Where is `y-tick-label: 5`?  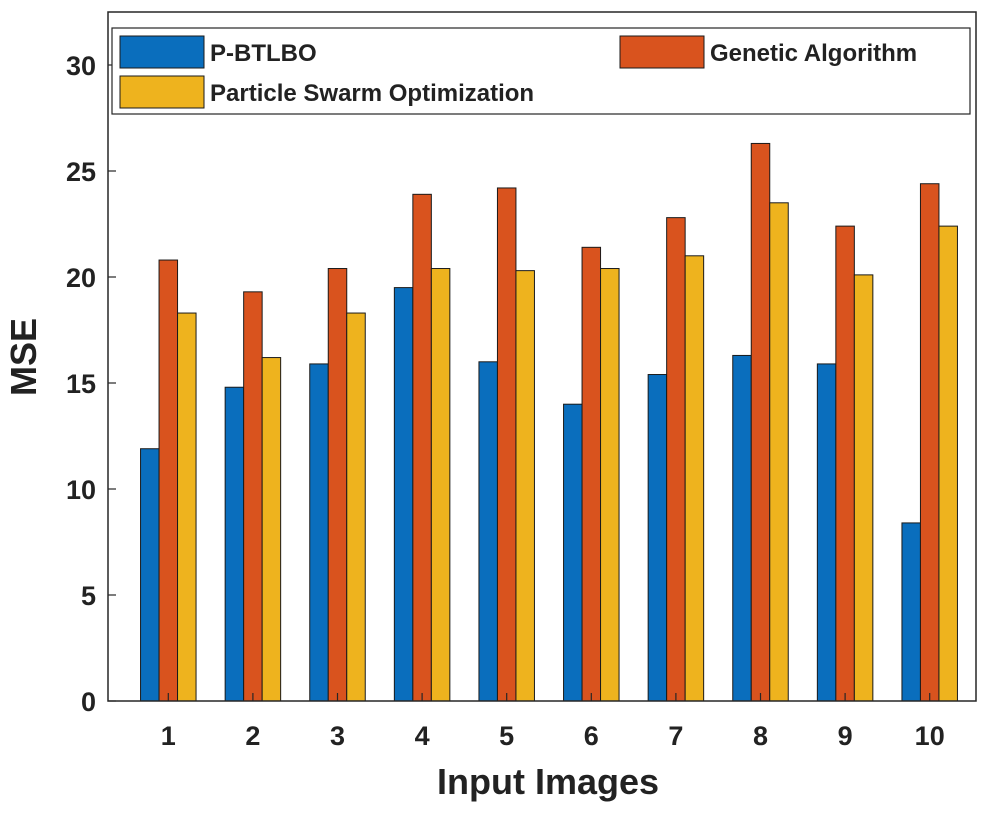 y-tick-label: 5 is located at coordinates (88, 596).